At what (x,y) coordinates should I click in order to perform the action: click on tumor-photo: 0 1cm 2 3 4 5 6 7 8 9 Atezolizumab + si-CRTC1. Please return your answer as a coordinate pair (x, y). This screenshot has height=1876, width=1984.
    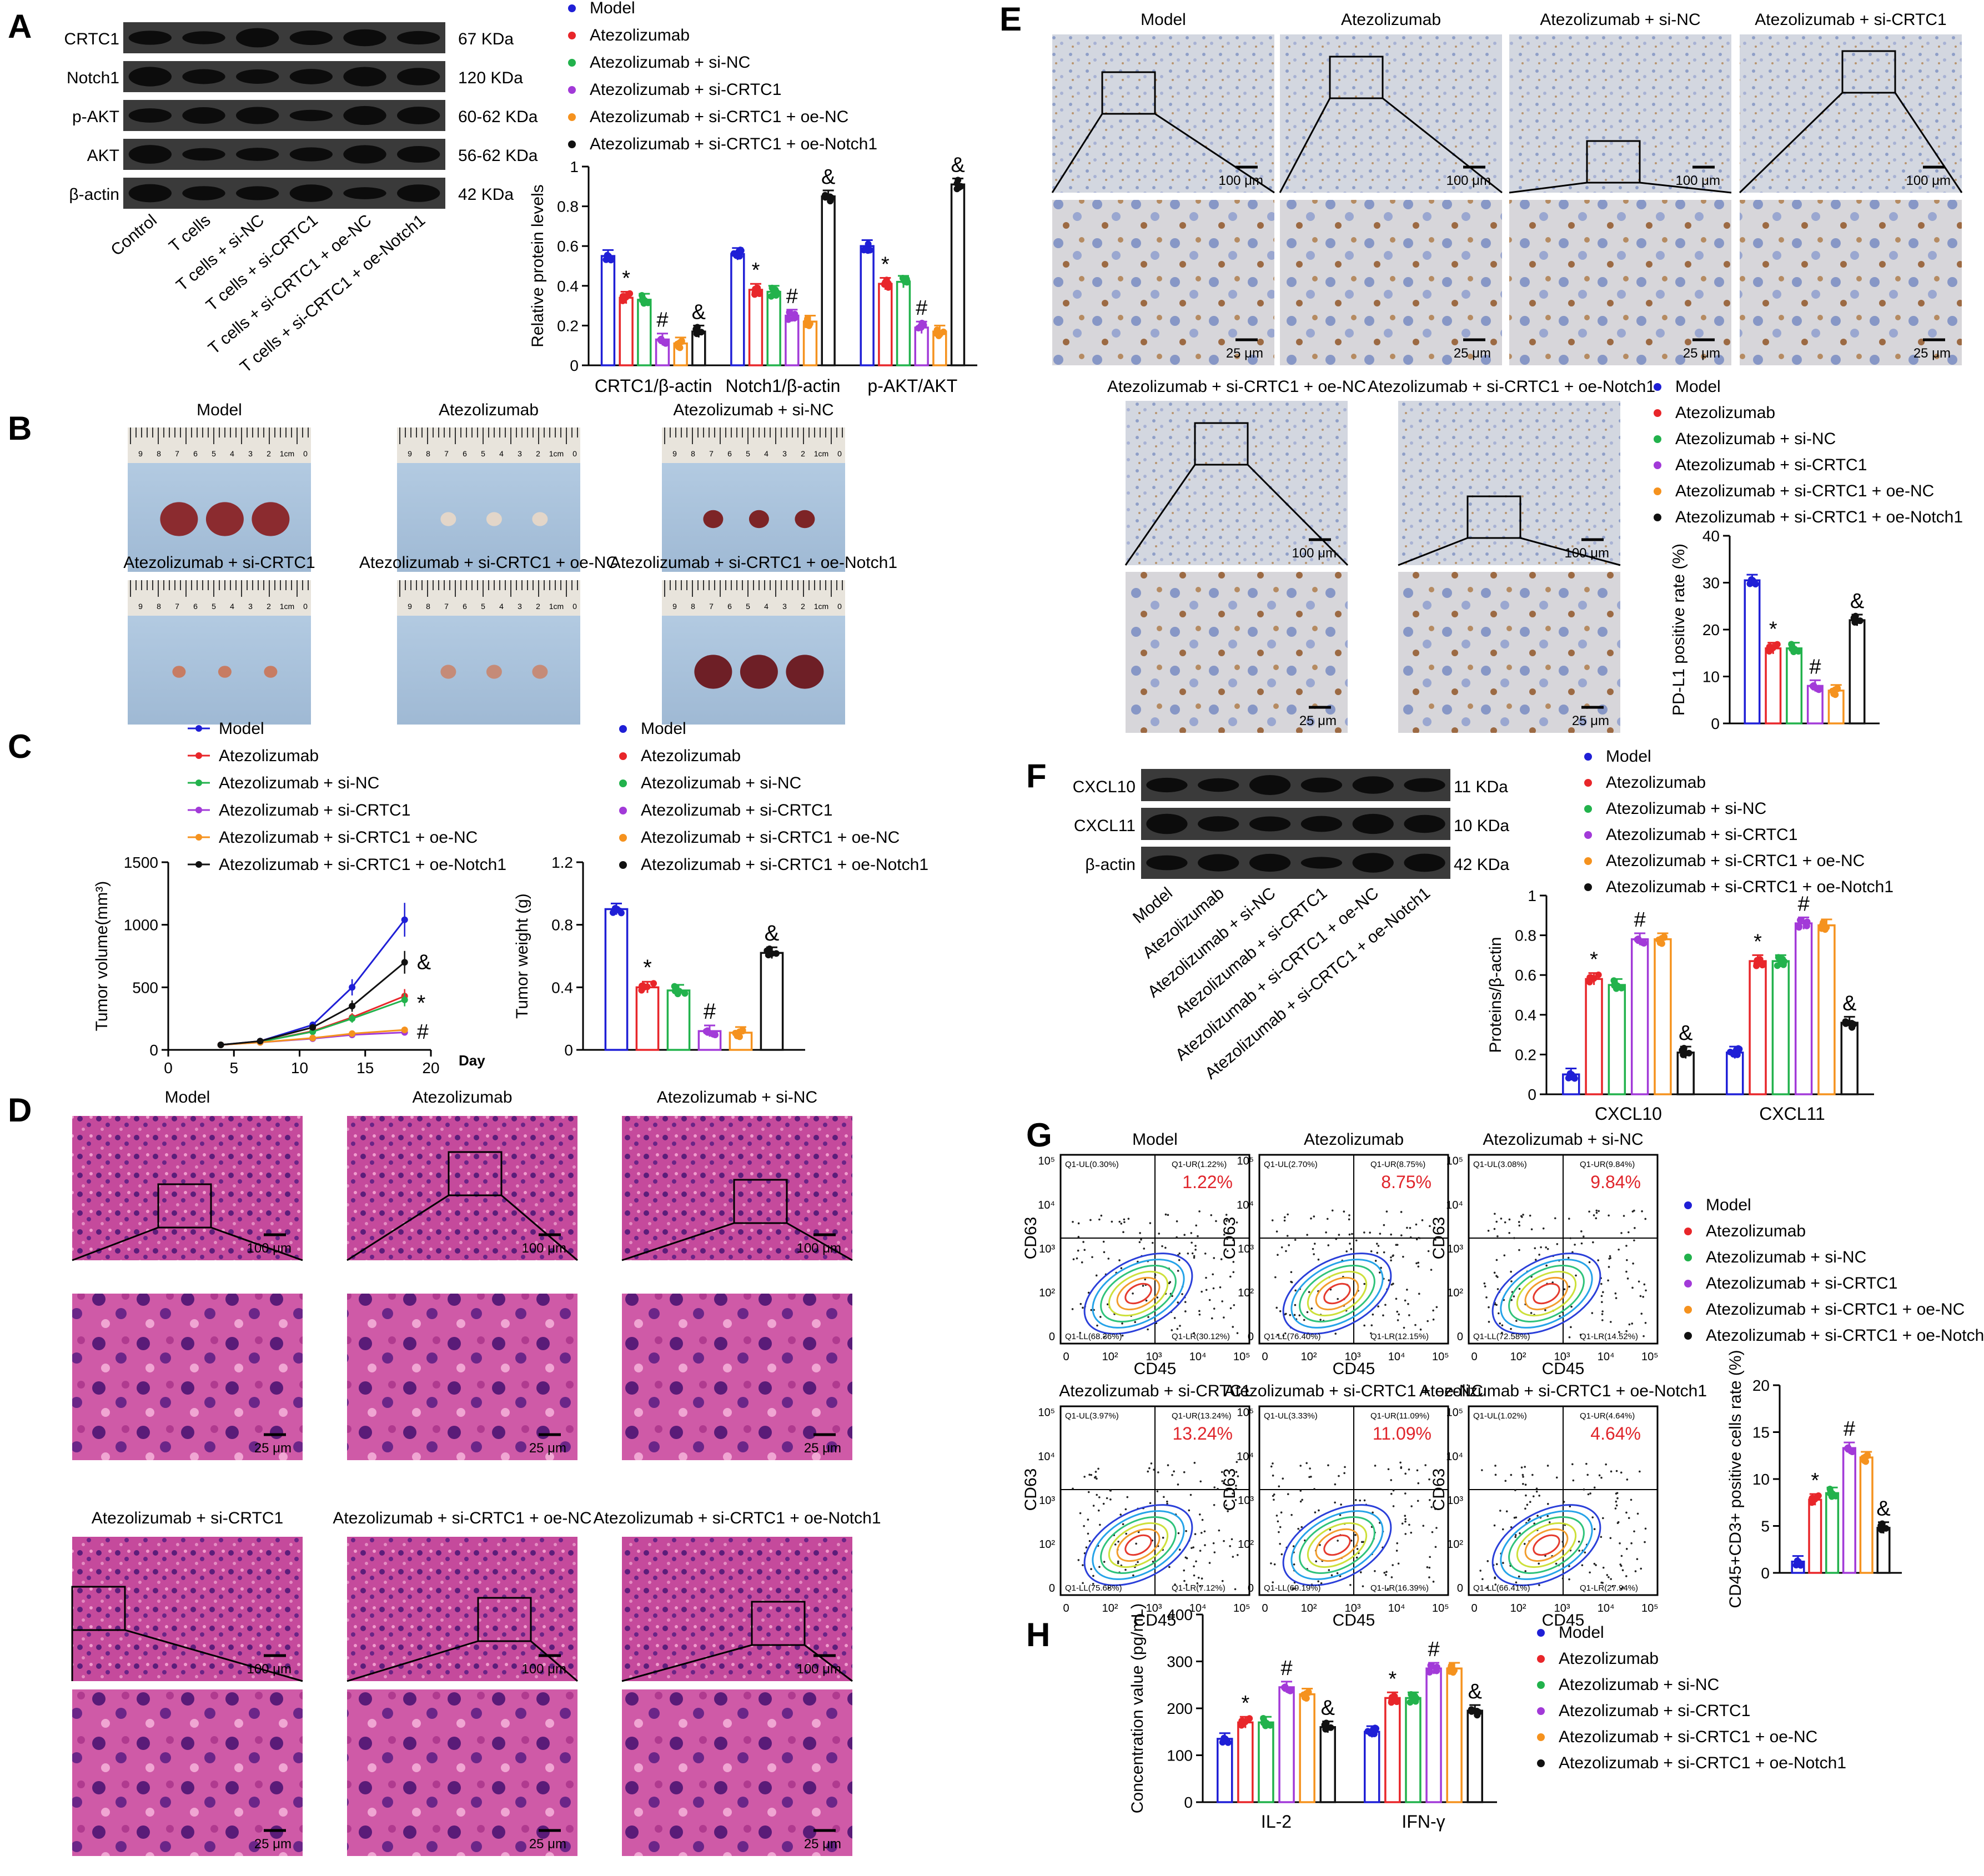
    Looking at the image, I should click on (219, 639).